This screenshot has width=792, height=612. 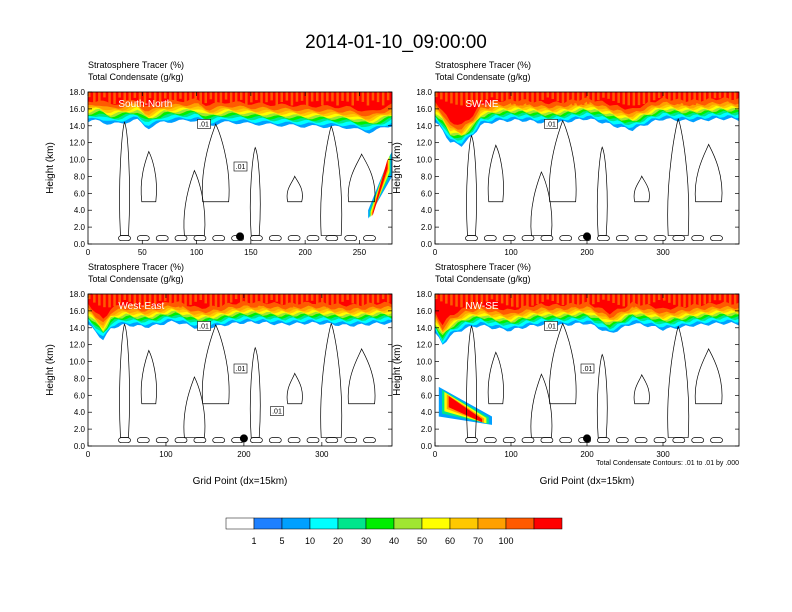 I want to click on x-tick-label: 50, so click(x=142, y=252).